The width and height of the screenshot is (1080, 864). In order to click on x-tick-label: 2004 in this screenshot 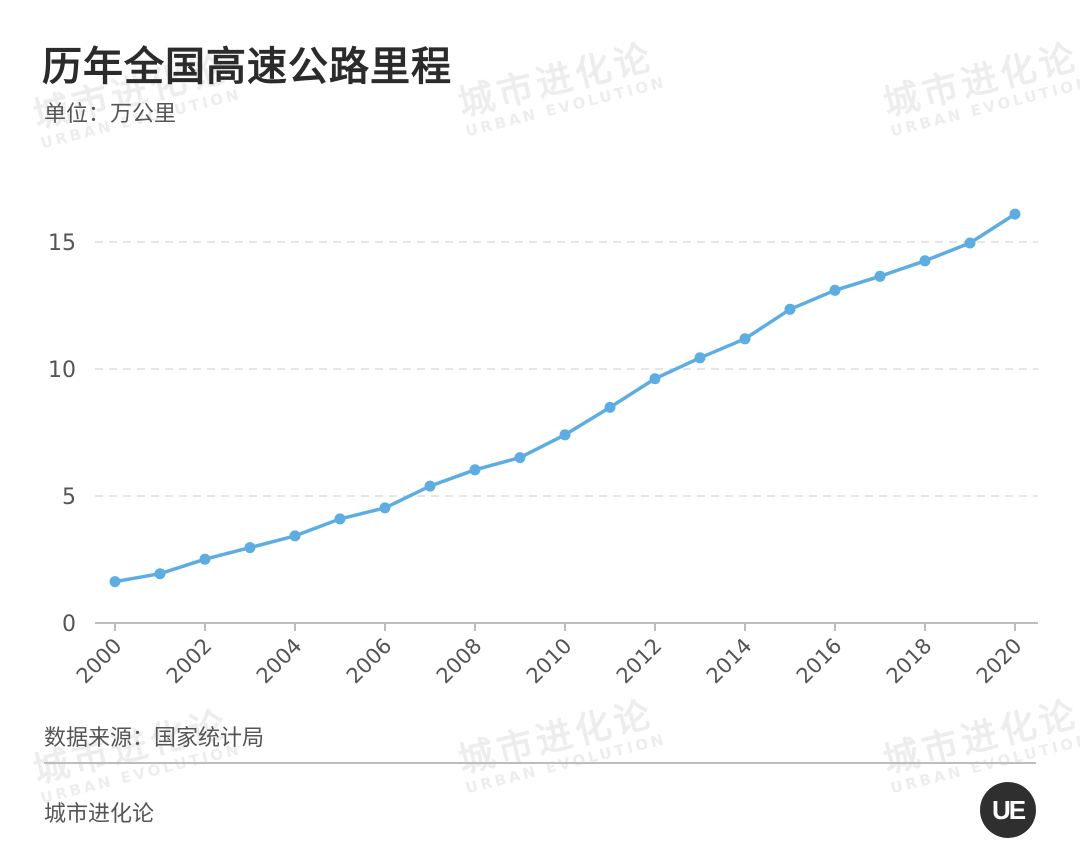, I will do `click(279, 661)`.